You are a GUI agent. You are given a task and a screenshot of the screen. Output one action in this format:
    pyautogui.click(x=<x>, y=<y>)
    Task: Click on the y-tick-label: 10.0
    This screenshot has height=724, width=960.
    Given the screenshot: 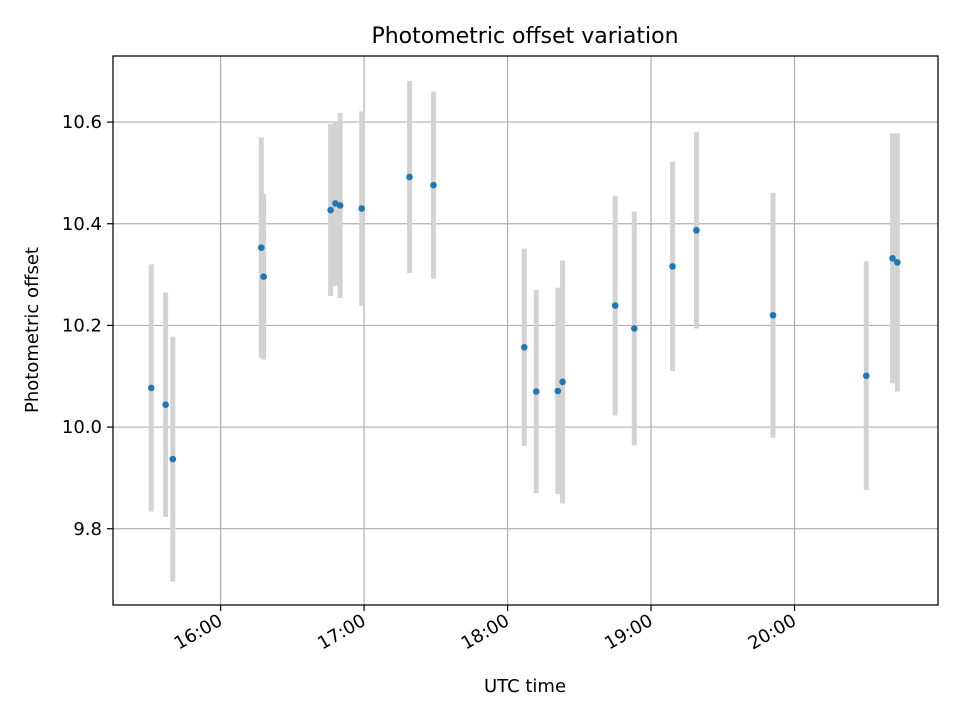 What is the action you would take?
    pyautogui.click(x=82, y=427)
    